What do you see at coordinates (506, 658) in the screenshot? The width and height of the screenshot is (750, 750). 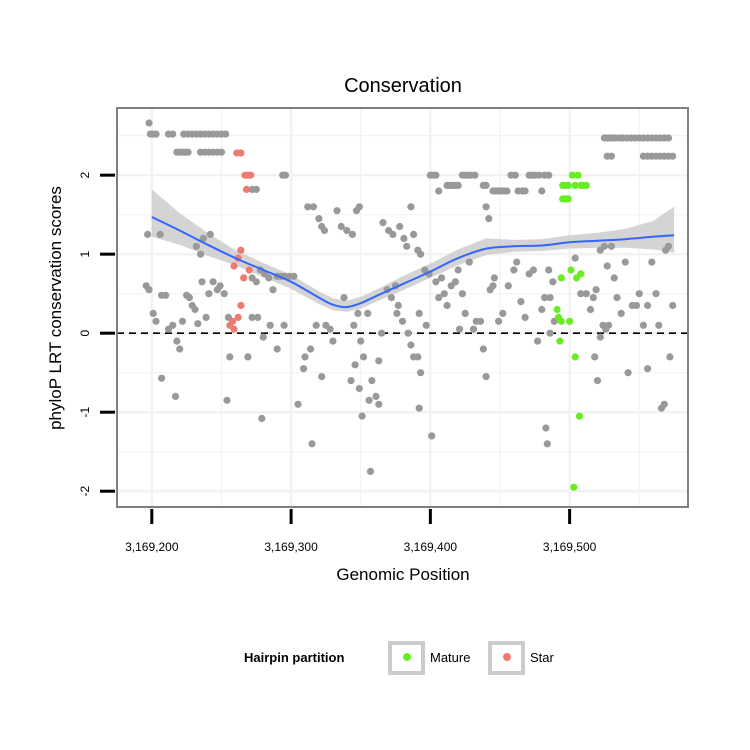 I see `legend-key-star` at bounding box center [506, 658].